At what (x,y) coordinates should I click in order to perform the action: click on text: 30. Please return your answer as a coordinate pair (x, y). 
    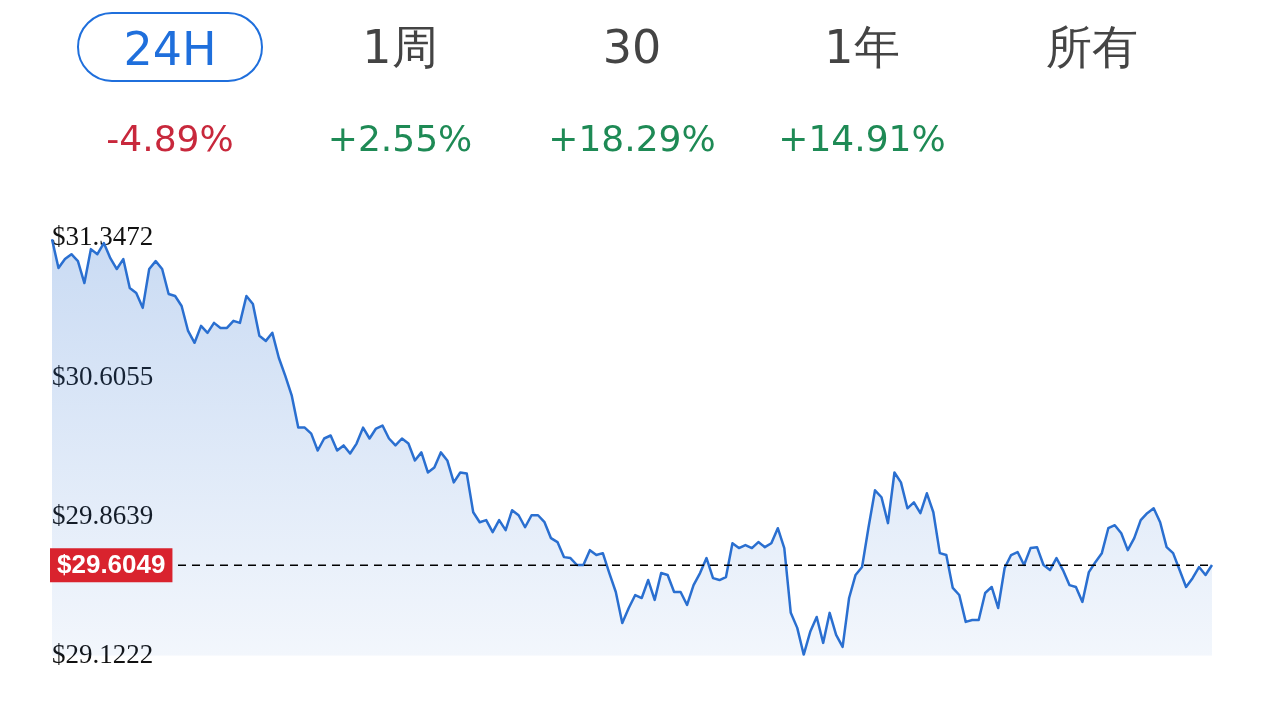
    Looking at the image, I should click on (632, 47).